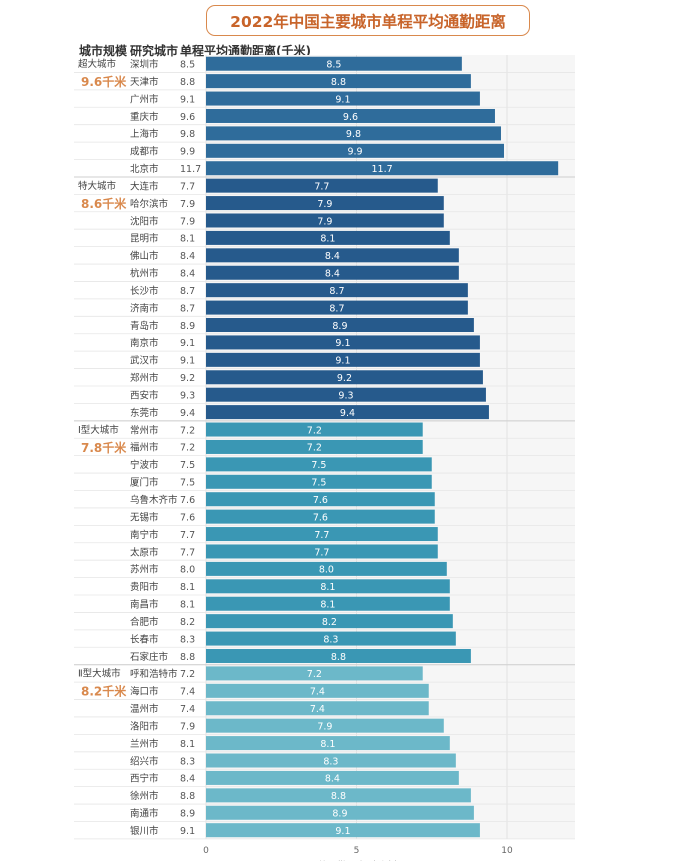 The image size is (700, 861). Describe the element at coordinates (149, 657) in the screenshot. I see `city-label: 石家庄市` at that location.